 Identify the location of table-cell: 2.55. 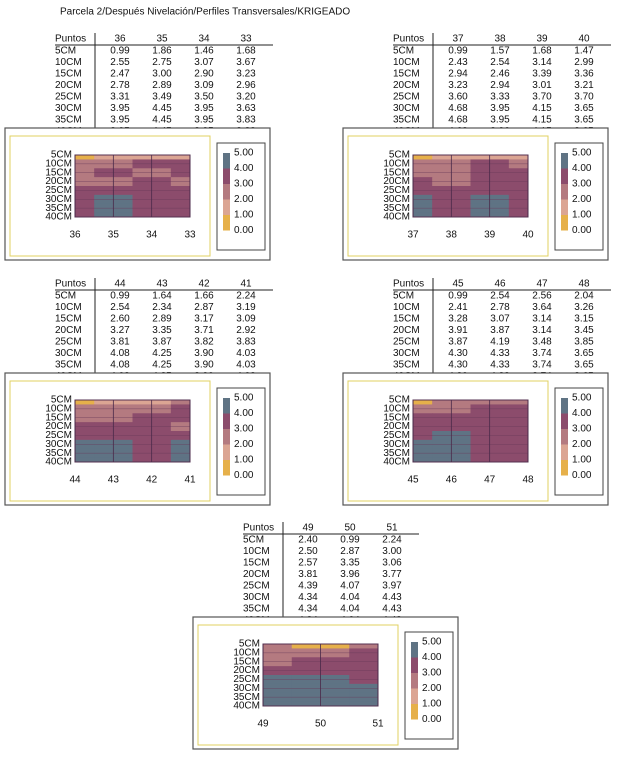
(120, 62).